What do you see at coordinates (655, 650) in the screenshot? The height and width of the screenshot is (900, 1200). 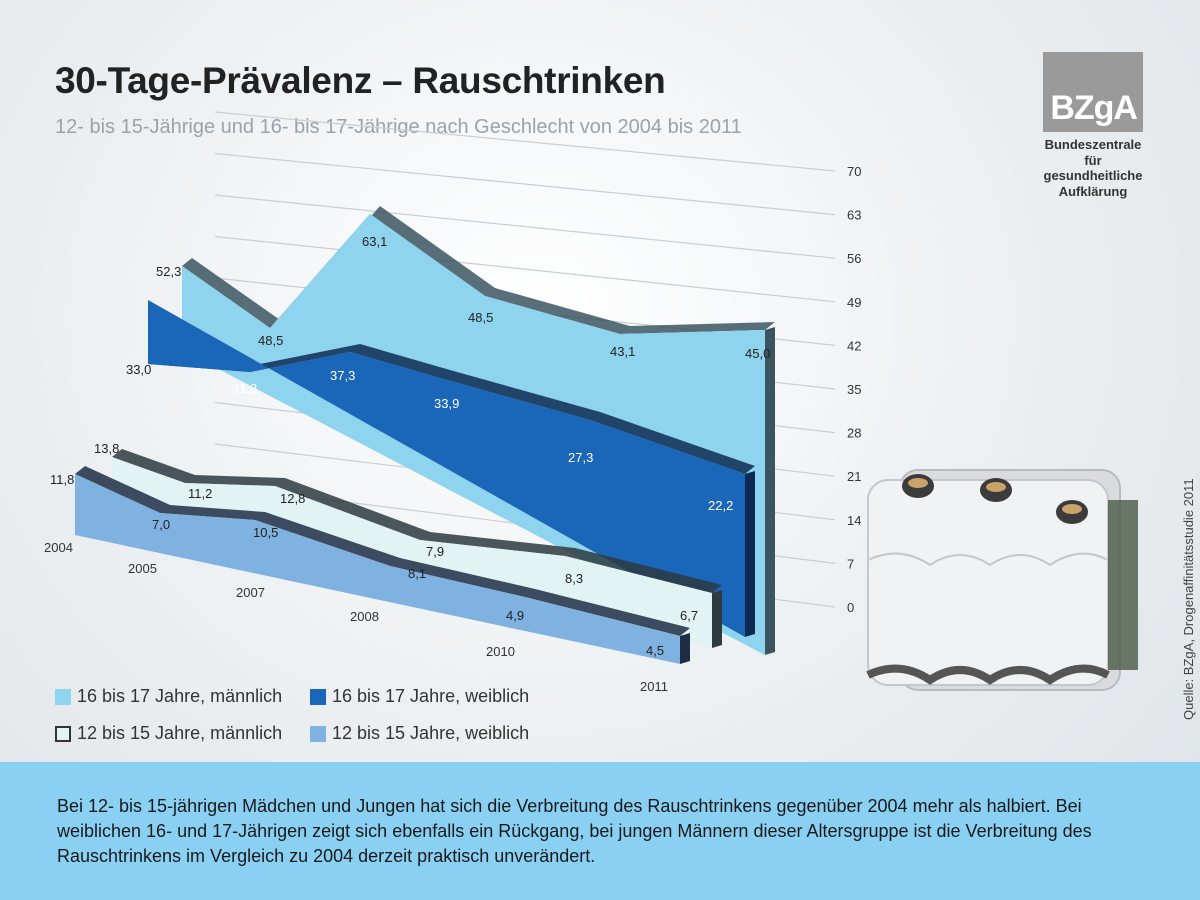 I see `data-label: 4,5` at bounding box center [655, 650].